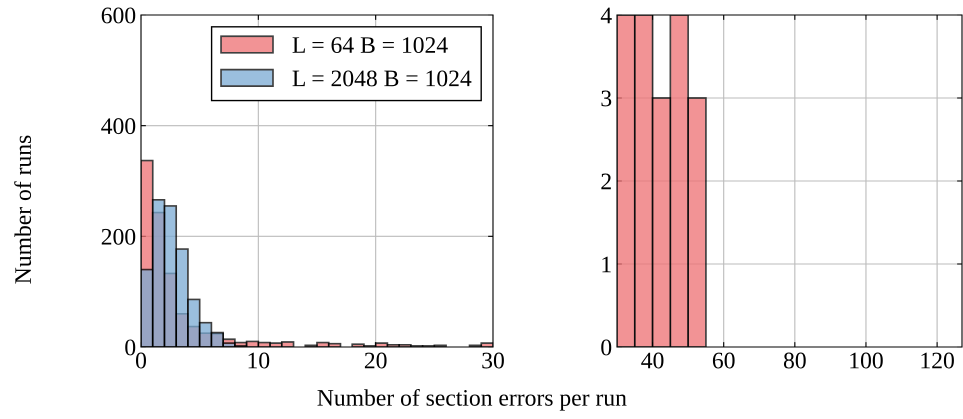 Image resolution: width=963 pixels, height=419 pixels. What do you see at coordinates (141, 360) in the screenshot?
I see `x-tick-label: 0` at bounding box center [141, 360].